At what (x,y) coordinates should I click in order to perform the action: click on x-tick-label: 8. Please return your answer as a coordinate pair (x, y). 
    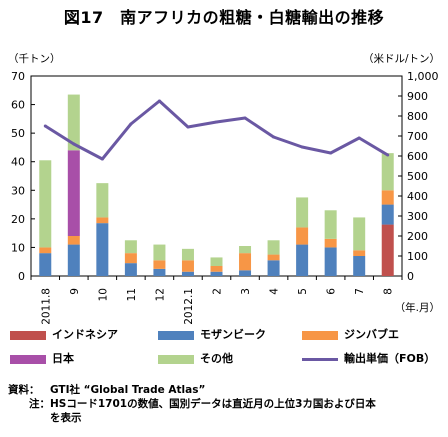
    Looking at the image, I should click on (389, 291).